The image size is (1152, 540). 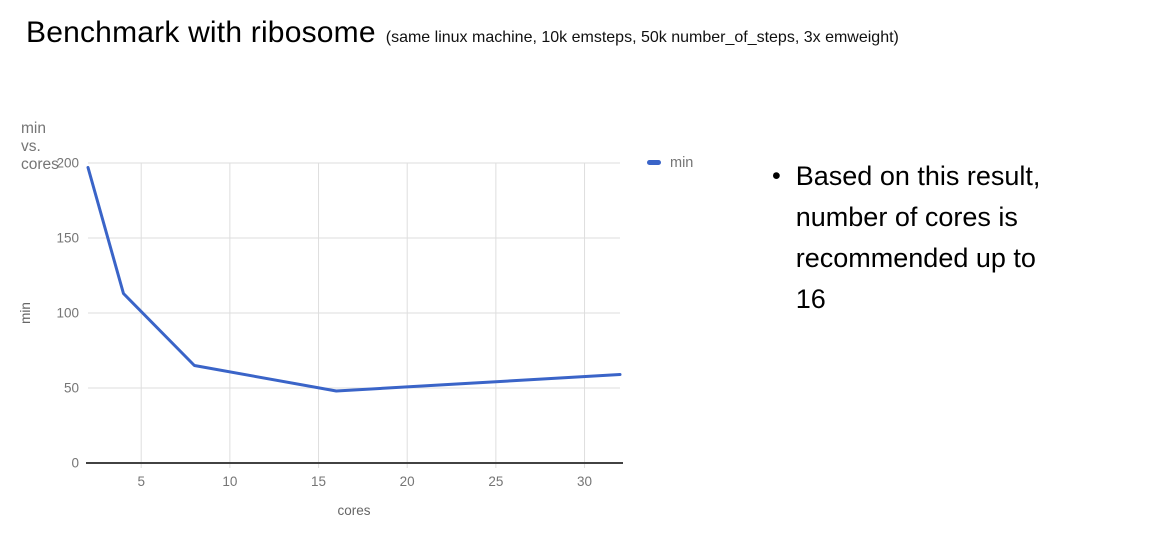 I want to click on page-title-text: Benchmark with ribosome, so click(x=201, y=32).